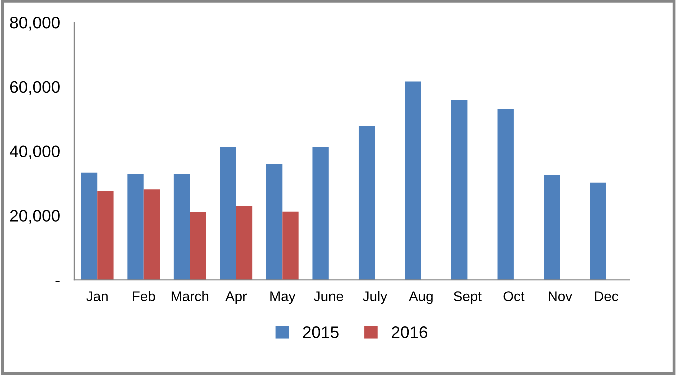 The height and width of the screenshot is (376, 677). I want to click on y-tick-label: 80,000, so click(35, 23).